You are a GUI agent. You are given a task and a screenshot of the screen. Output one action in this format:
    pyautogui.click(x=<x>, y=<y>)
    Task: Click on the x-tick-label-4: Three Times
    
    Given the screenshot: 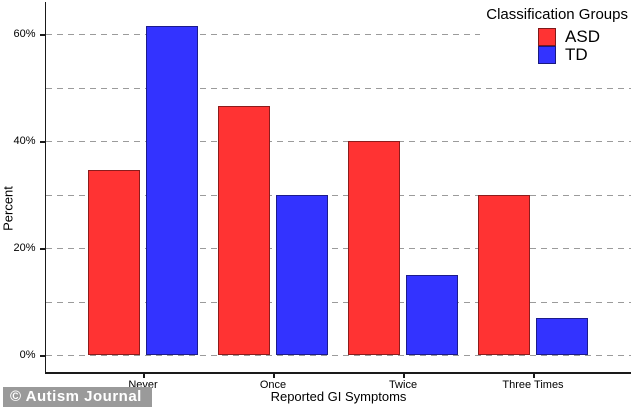 What is the action you would take?
    pyautogui.click(x=533, y=385)
    